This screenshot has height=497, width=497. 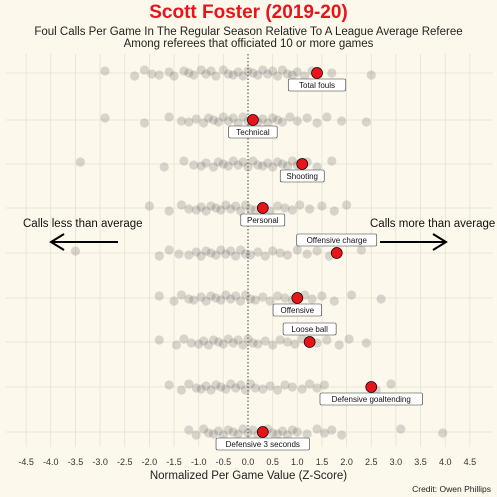 What do you see at coordinates (248, 242) in the screenshot?
I see `arrows` at bounding box center [248, 242].